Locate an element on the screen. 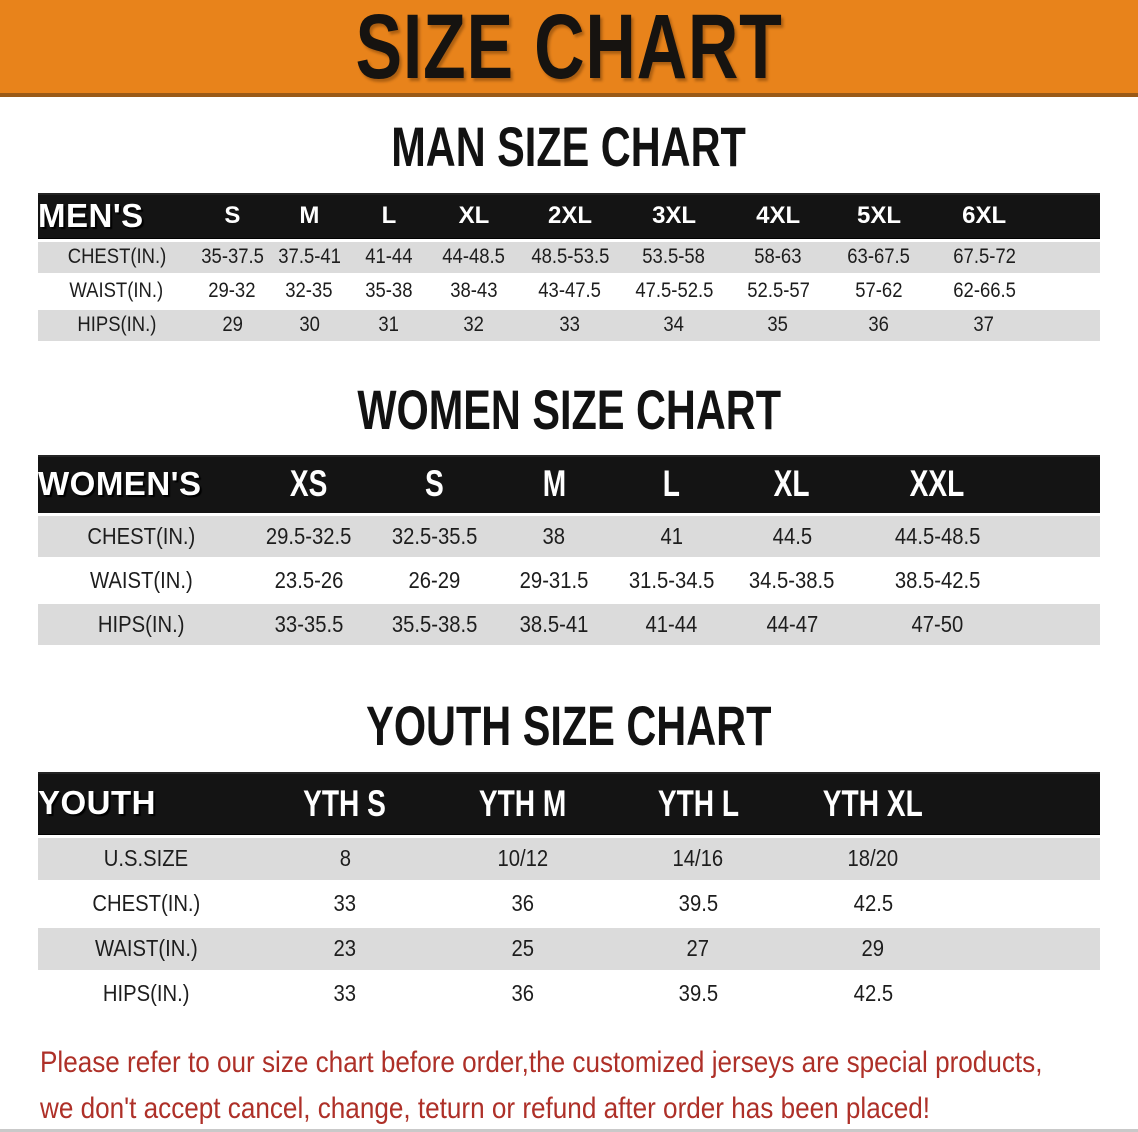 Image resolution: width=1138 pixels, height=1132 pixels. size-value: 29-31.5 is located at coordinates (554, 581).